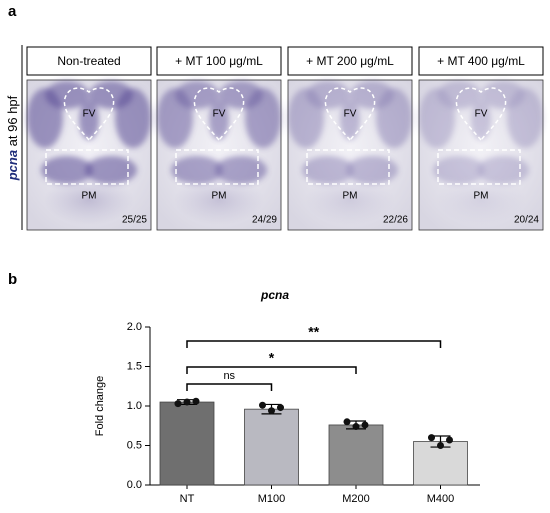 This screenshot has width=550, height=513. Describe the element at coordinates (356, 499) in the screenshot. I see `x-tick-label: M200` at that location.